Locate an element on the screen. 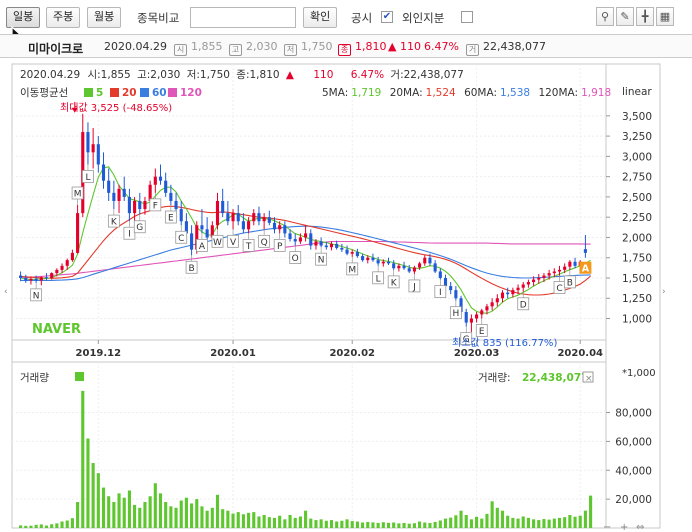 The width and height of the screenshot is (692, 532). pattern-marker-label: H is located at coordinates (455, 314).